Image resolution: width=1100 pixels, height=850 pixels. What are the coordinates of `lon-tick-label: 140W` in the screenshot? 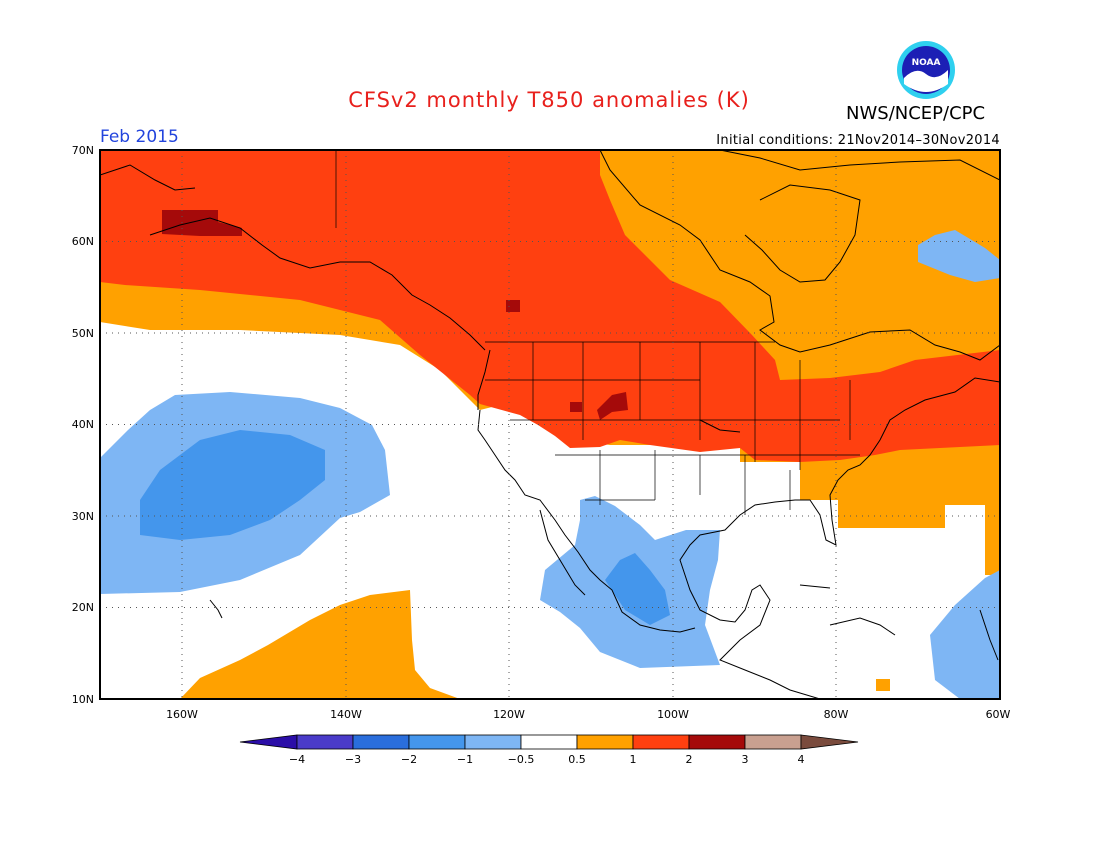 It's located at (346, 714).